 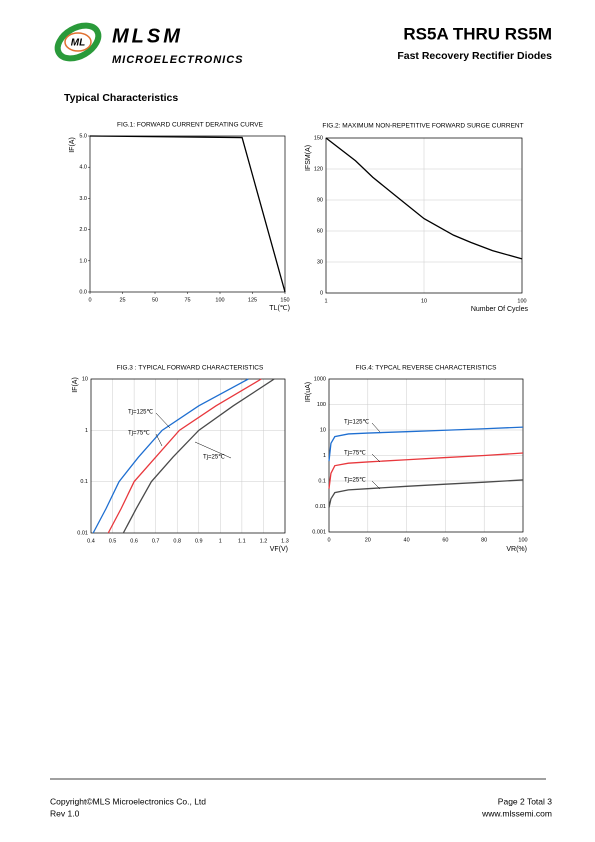 What do you see at coordinates (445, 540) in the screenshot?
I see `x-tick-label: 60` at bounding box center [445, 540].